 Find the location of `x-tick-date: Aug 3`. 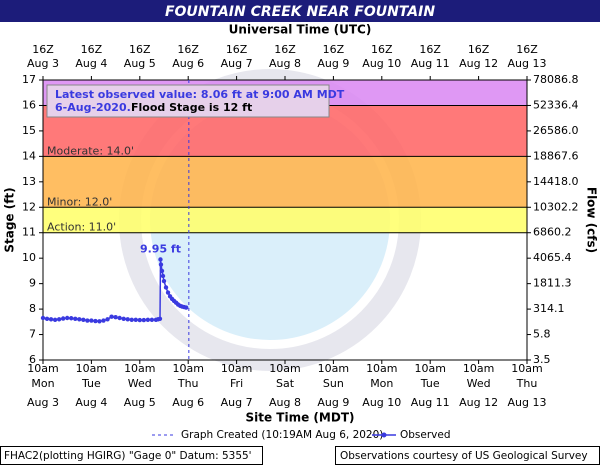

x-tick-date: Aug 3 is located at coordinates (43, 402).